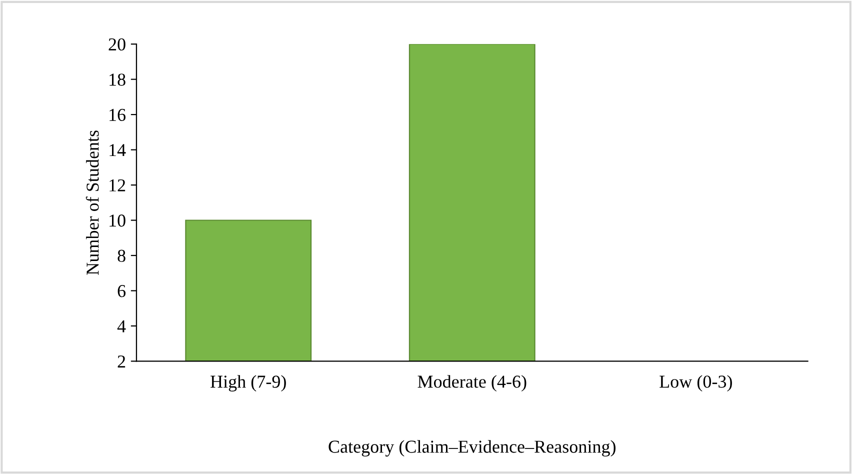 The image size is (853, 474). Describe the element at coordinates (472, 383) in the screenshot. I see `x-tick-label: Moderate (4-6)` at that location.